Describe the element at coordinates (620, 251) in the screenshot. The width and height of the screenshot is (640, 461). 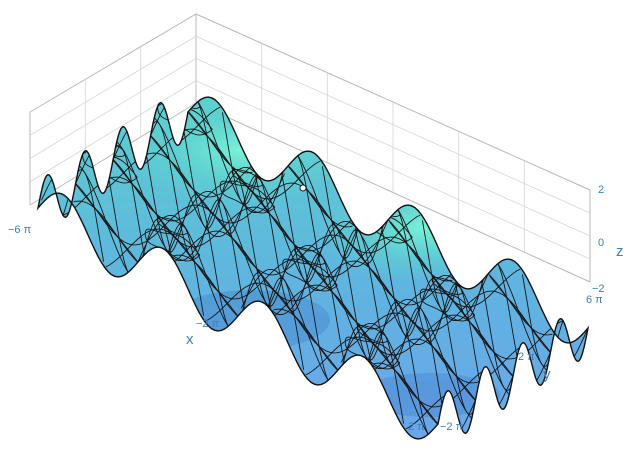
I see `z-axis-label: z` at that location.